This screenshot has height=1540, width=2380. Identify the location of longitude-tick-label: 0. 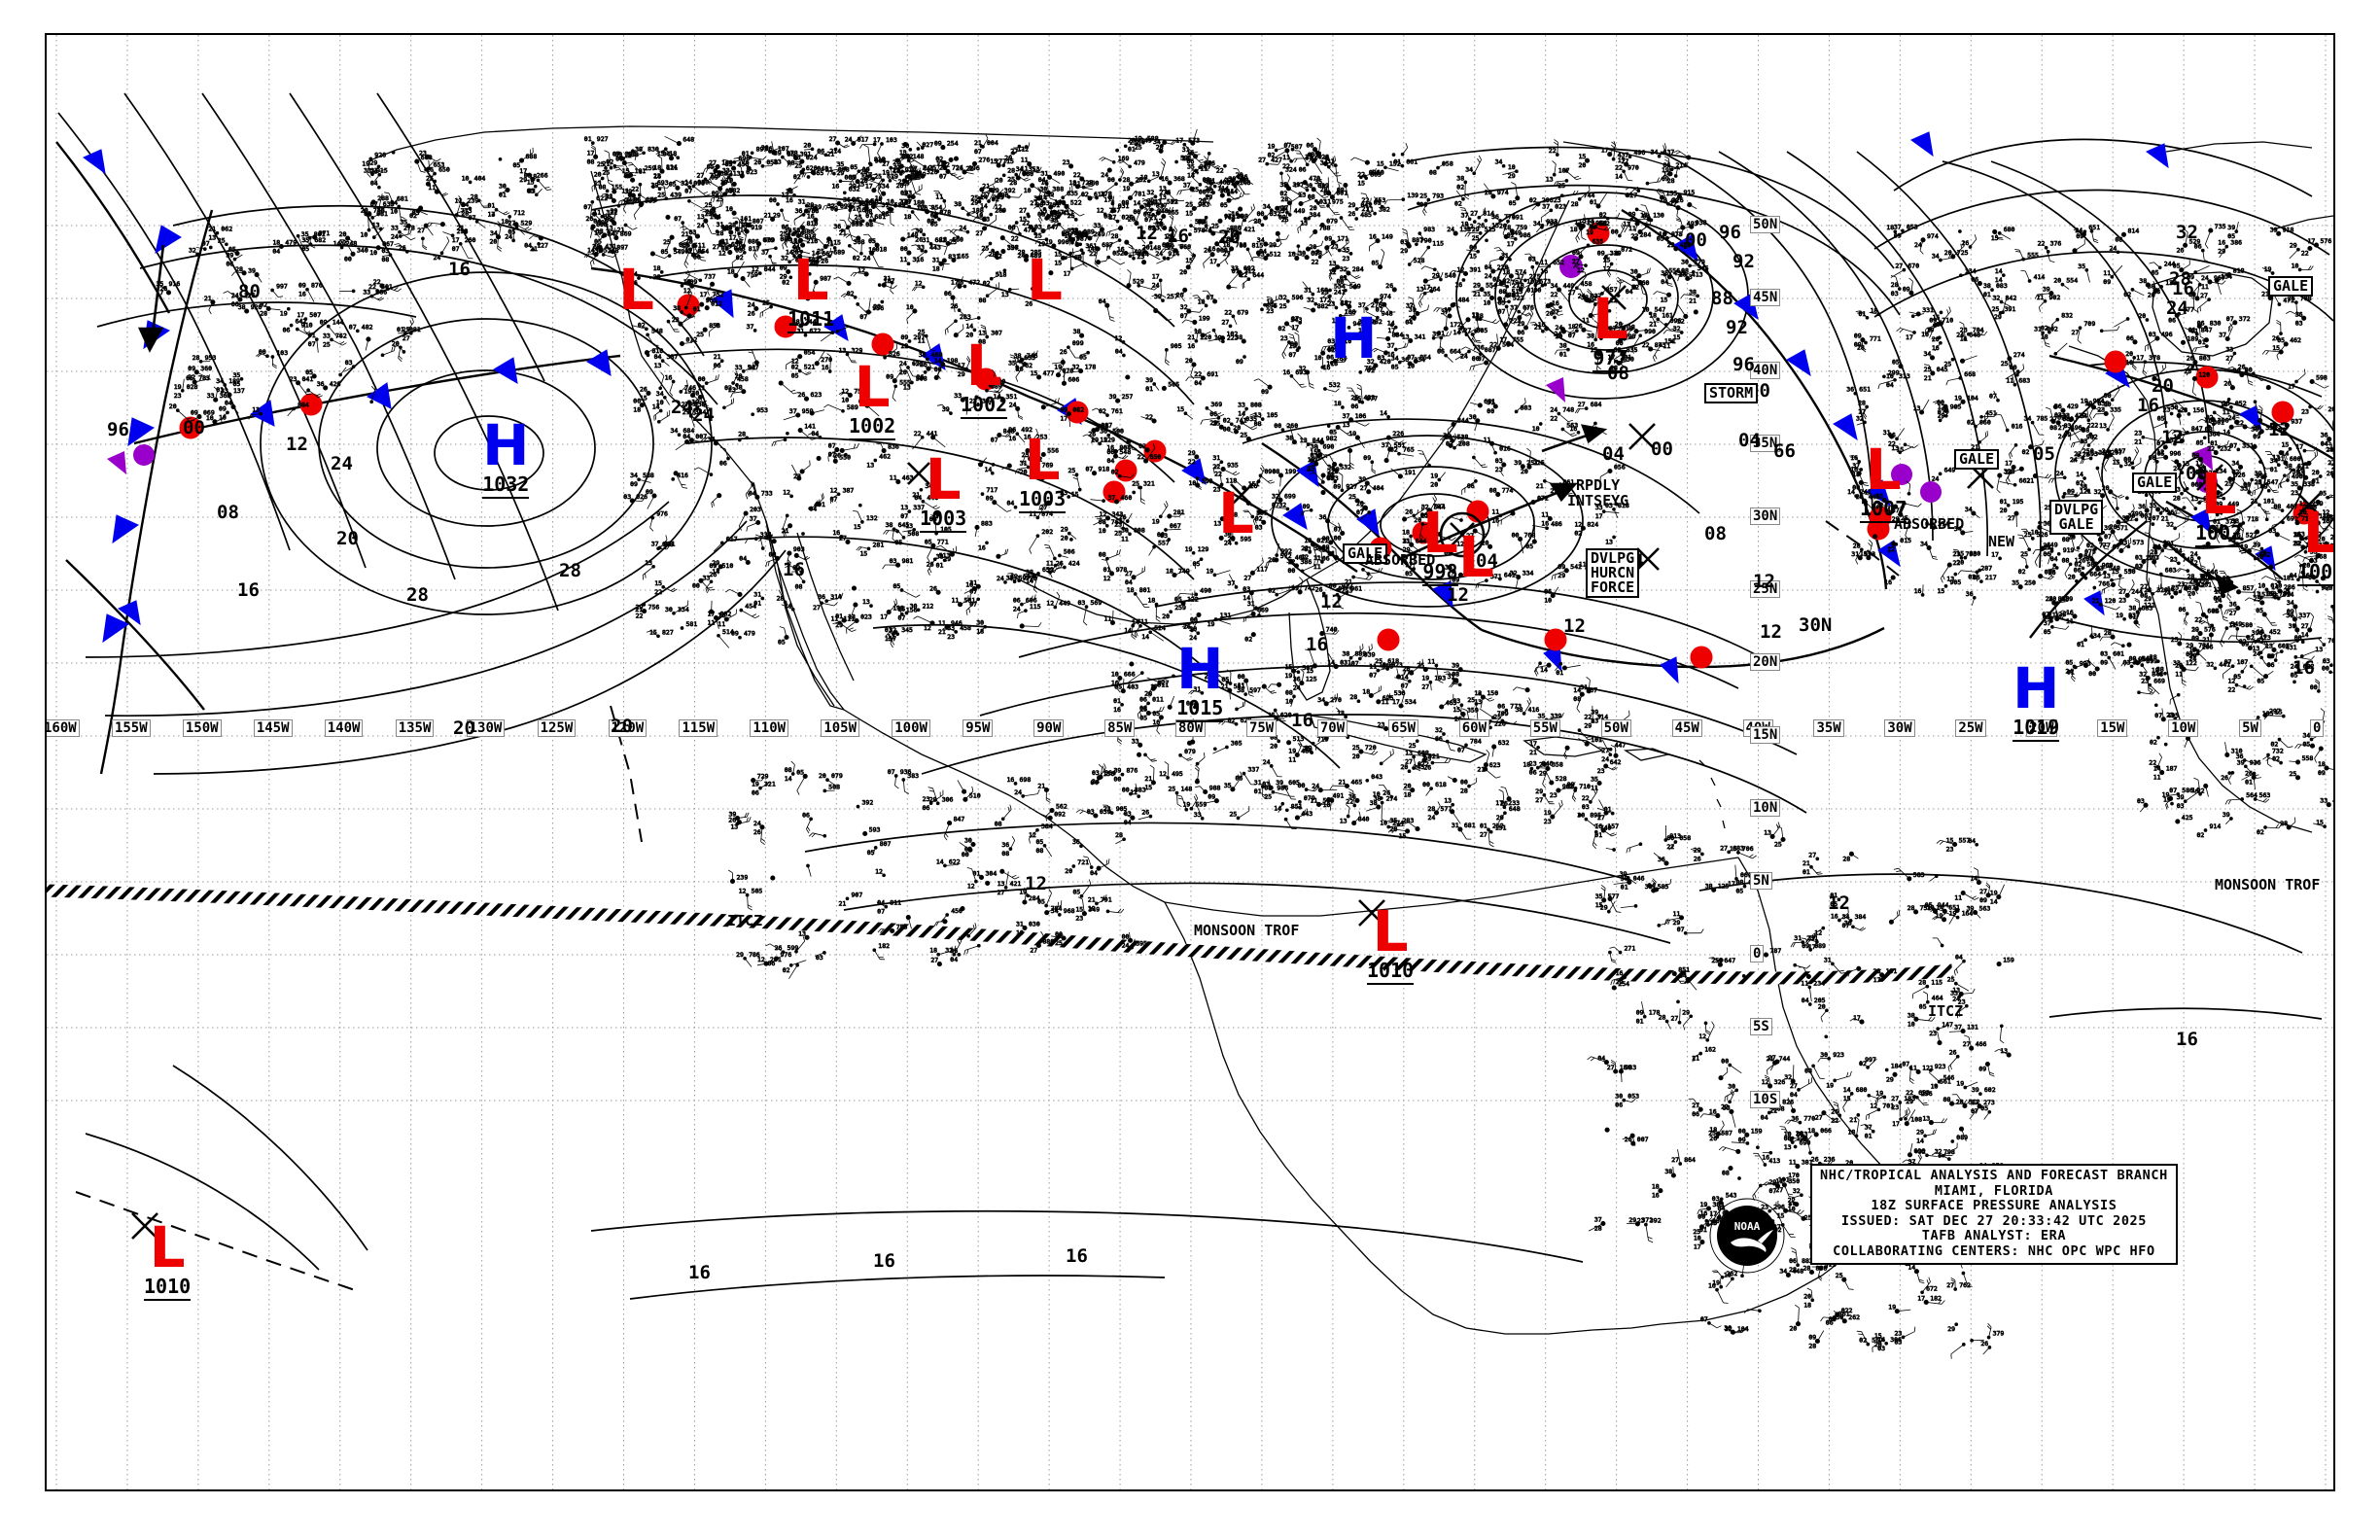
(2317, 728).